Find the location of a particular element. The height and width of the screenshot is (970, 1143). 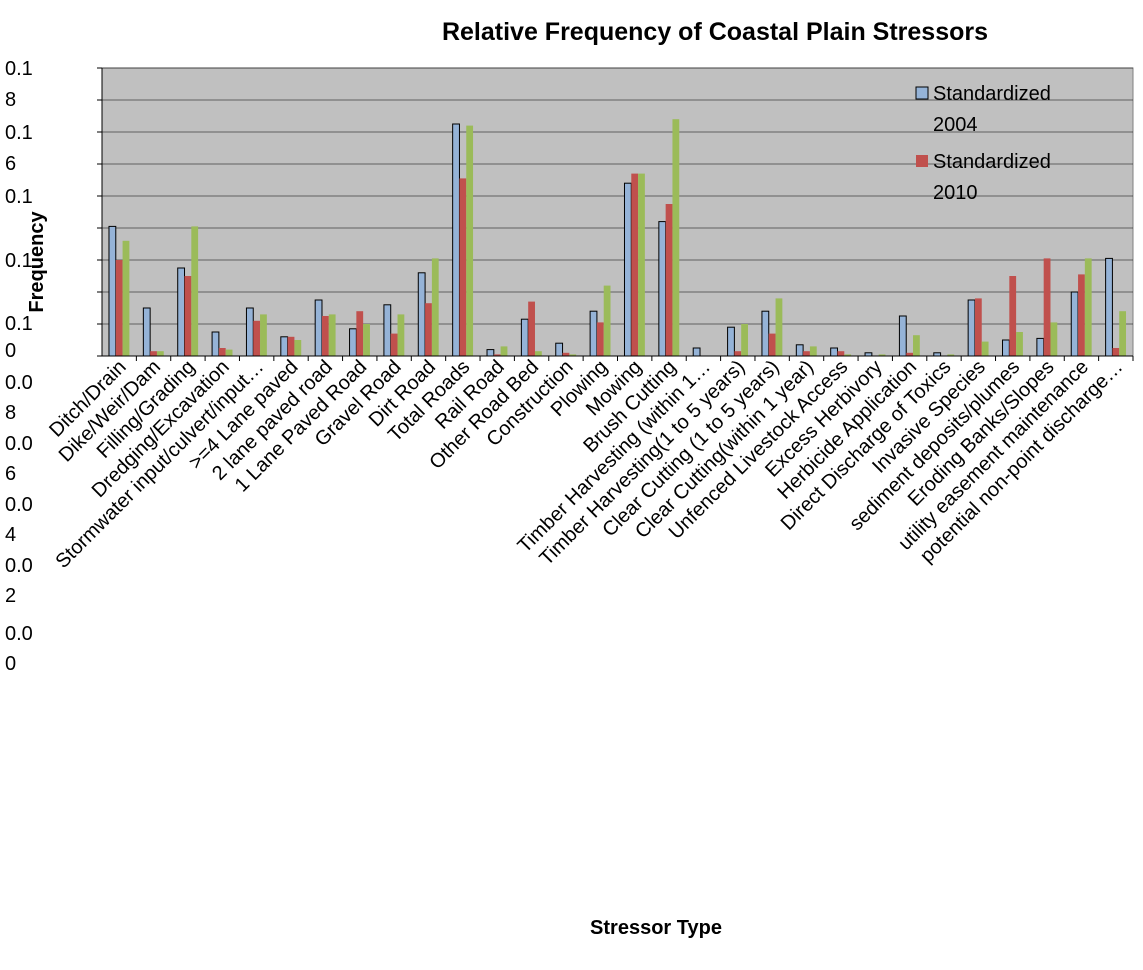

x-axis-title: Stressor Type is located at coordinates (656, 928).